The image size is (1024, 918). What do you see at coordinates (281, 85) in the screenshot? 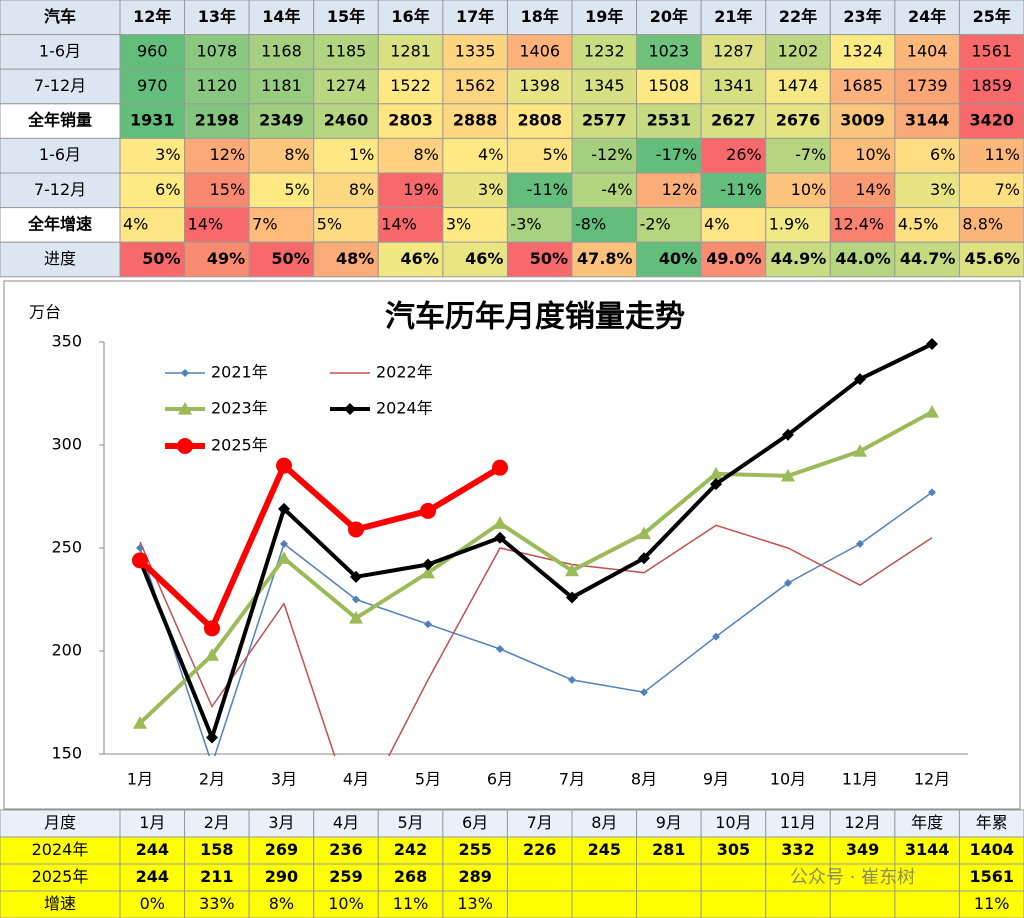
I see `cell-text: 1181` at bounding box center [281, 85].